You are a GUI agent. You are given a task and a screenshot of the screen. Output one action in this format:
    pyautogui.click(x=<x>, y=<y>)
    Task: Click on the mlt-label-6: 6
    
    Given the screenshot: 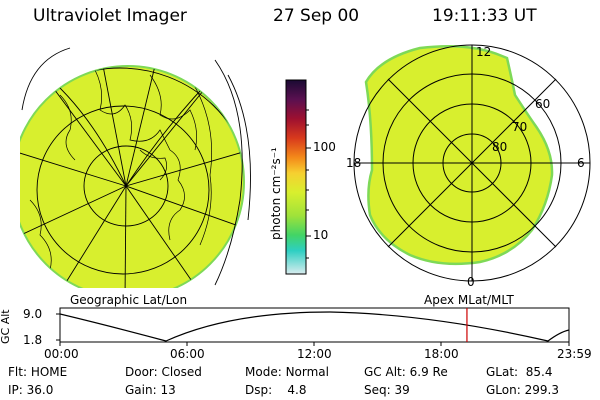 What is the action you would take?
    pyautogui.click(x=581, y=163)
    